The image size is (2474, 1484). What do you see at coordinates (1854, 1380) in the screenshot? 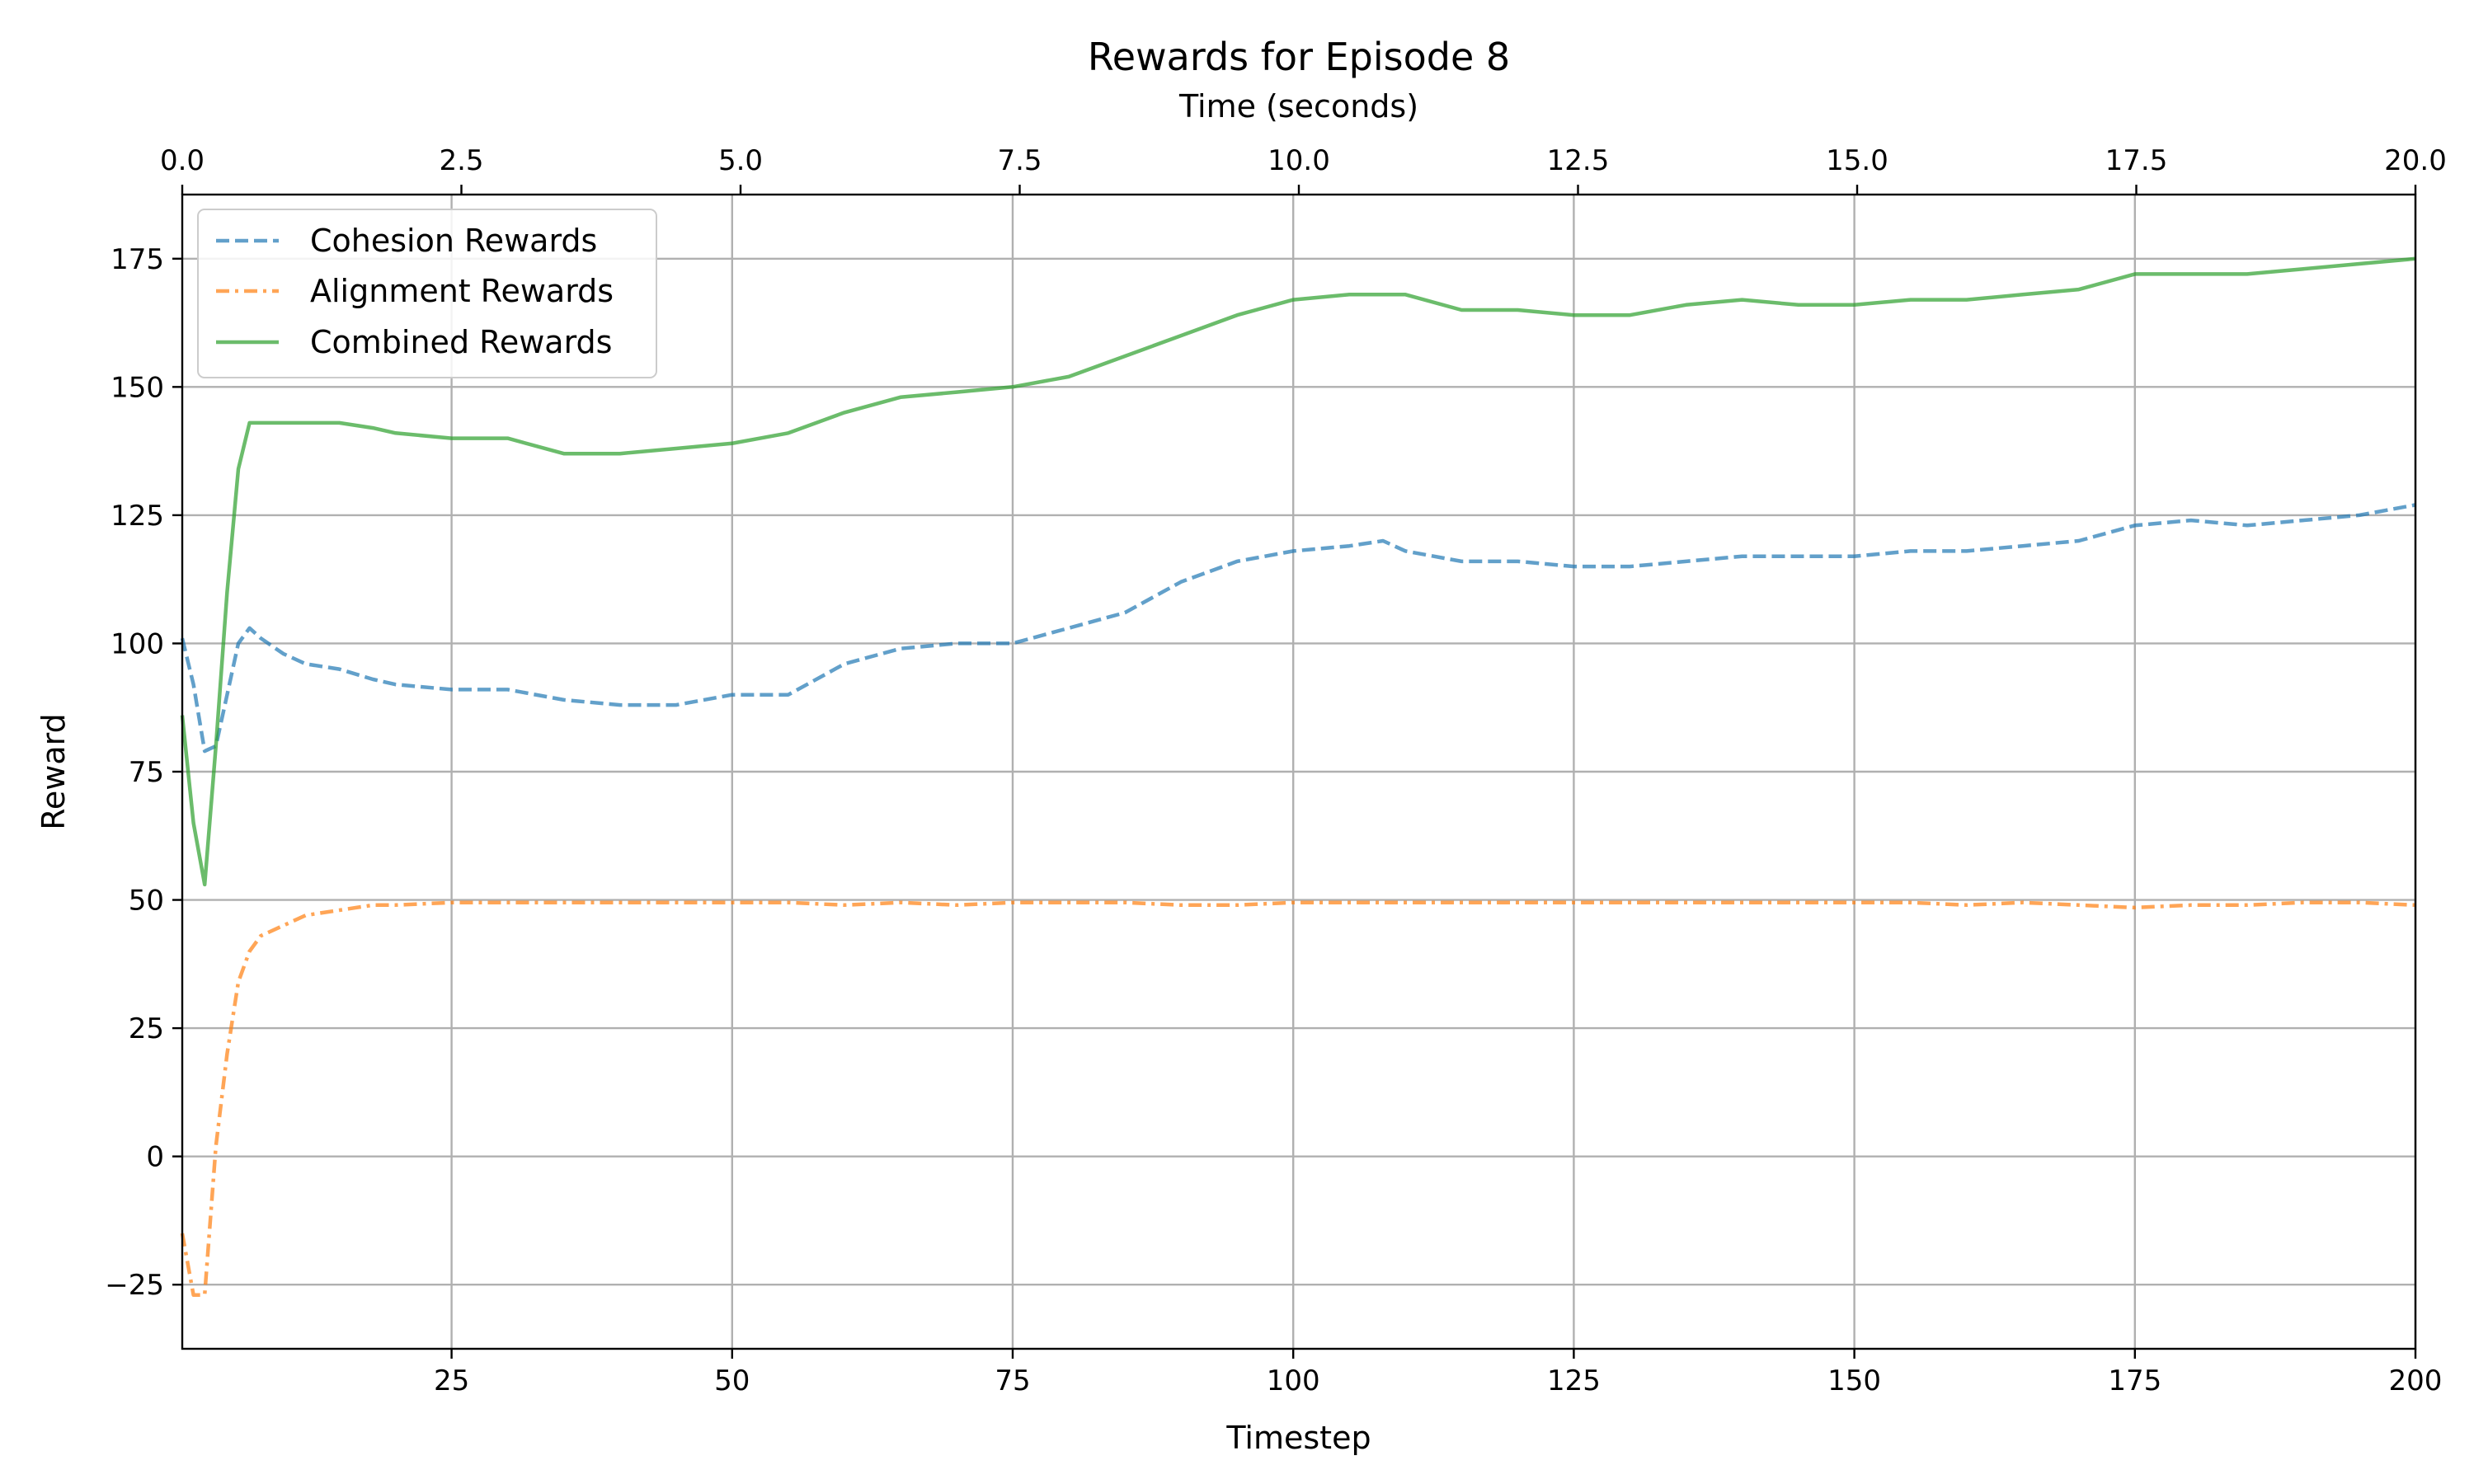
I see `x-tick-label: 150` at bounding box center [1854, 1380].